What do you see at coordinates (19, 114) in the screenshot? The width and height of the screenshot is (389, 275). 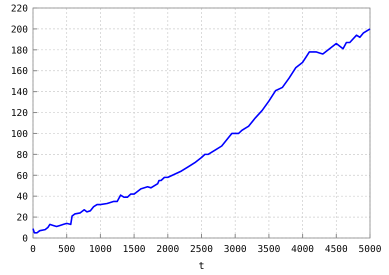 I see `y-tick-label: 120` at bounding box center [19, 114].